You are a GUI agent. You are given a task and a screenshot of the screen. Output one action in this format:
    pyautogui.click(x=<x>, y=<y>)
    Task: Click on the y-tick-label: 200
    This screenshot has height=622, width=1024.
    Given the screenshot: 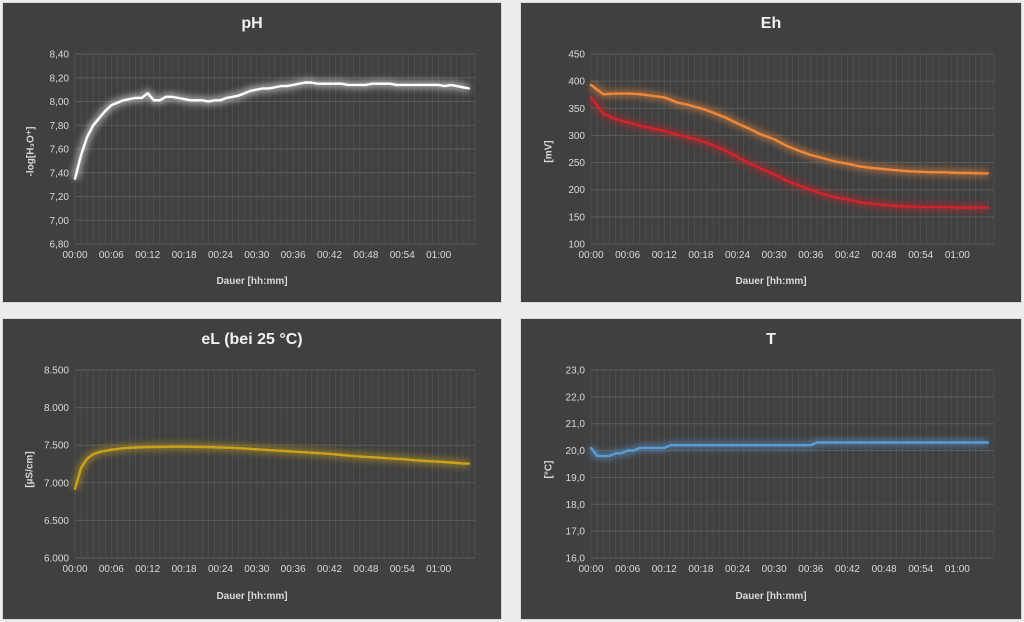 What is the action you would take?
    pyautogui.click(x=576, y=190)
    